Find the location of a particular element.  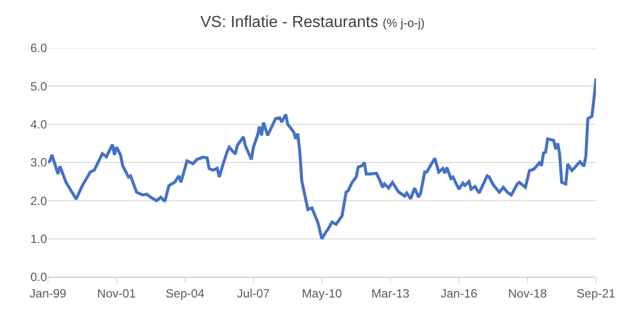

y-tick-label: 5.0 is located at coordinates (39, 86).